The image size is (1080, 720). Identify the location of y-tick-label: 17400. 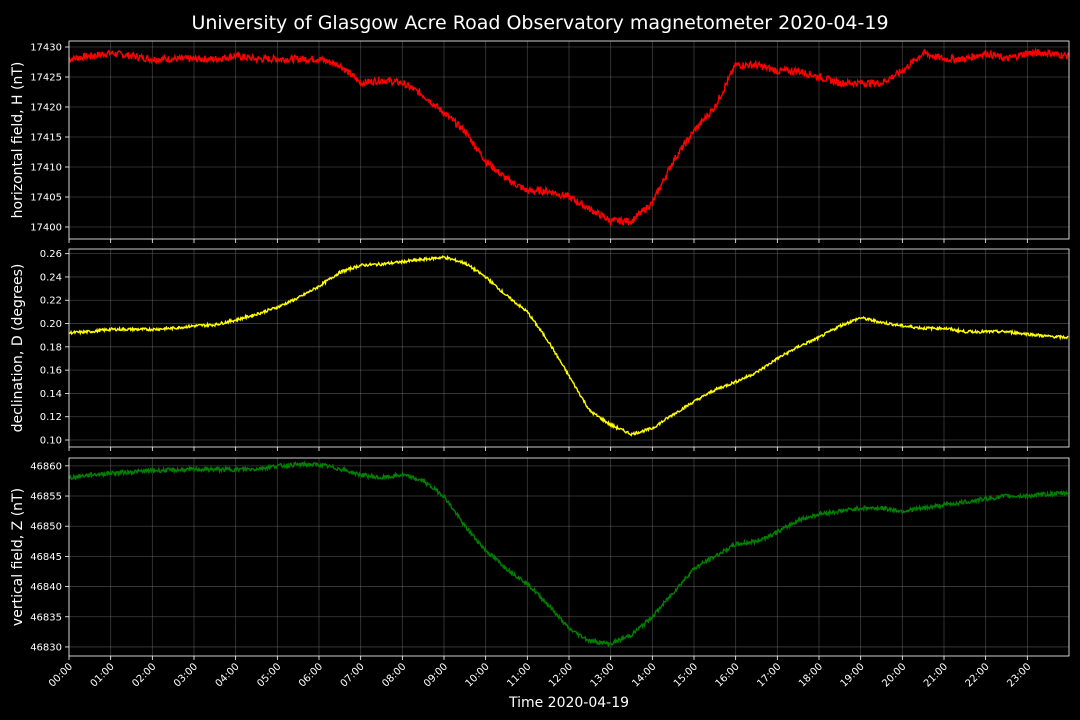
(46, 228).